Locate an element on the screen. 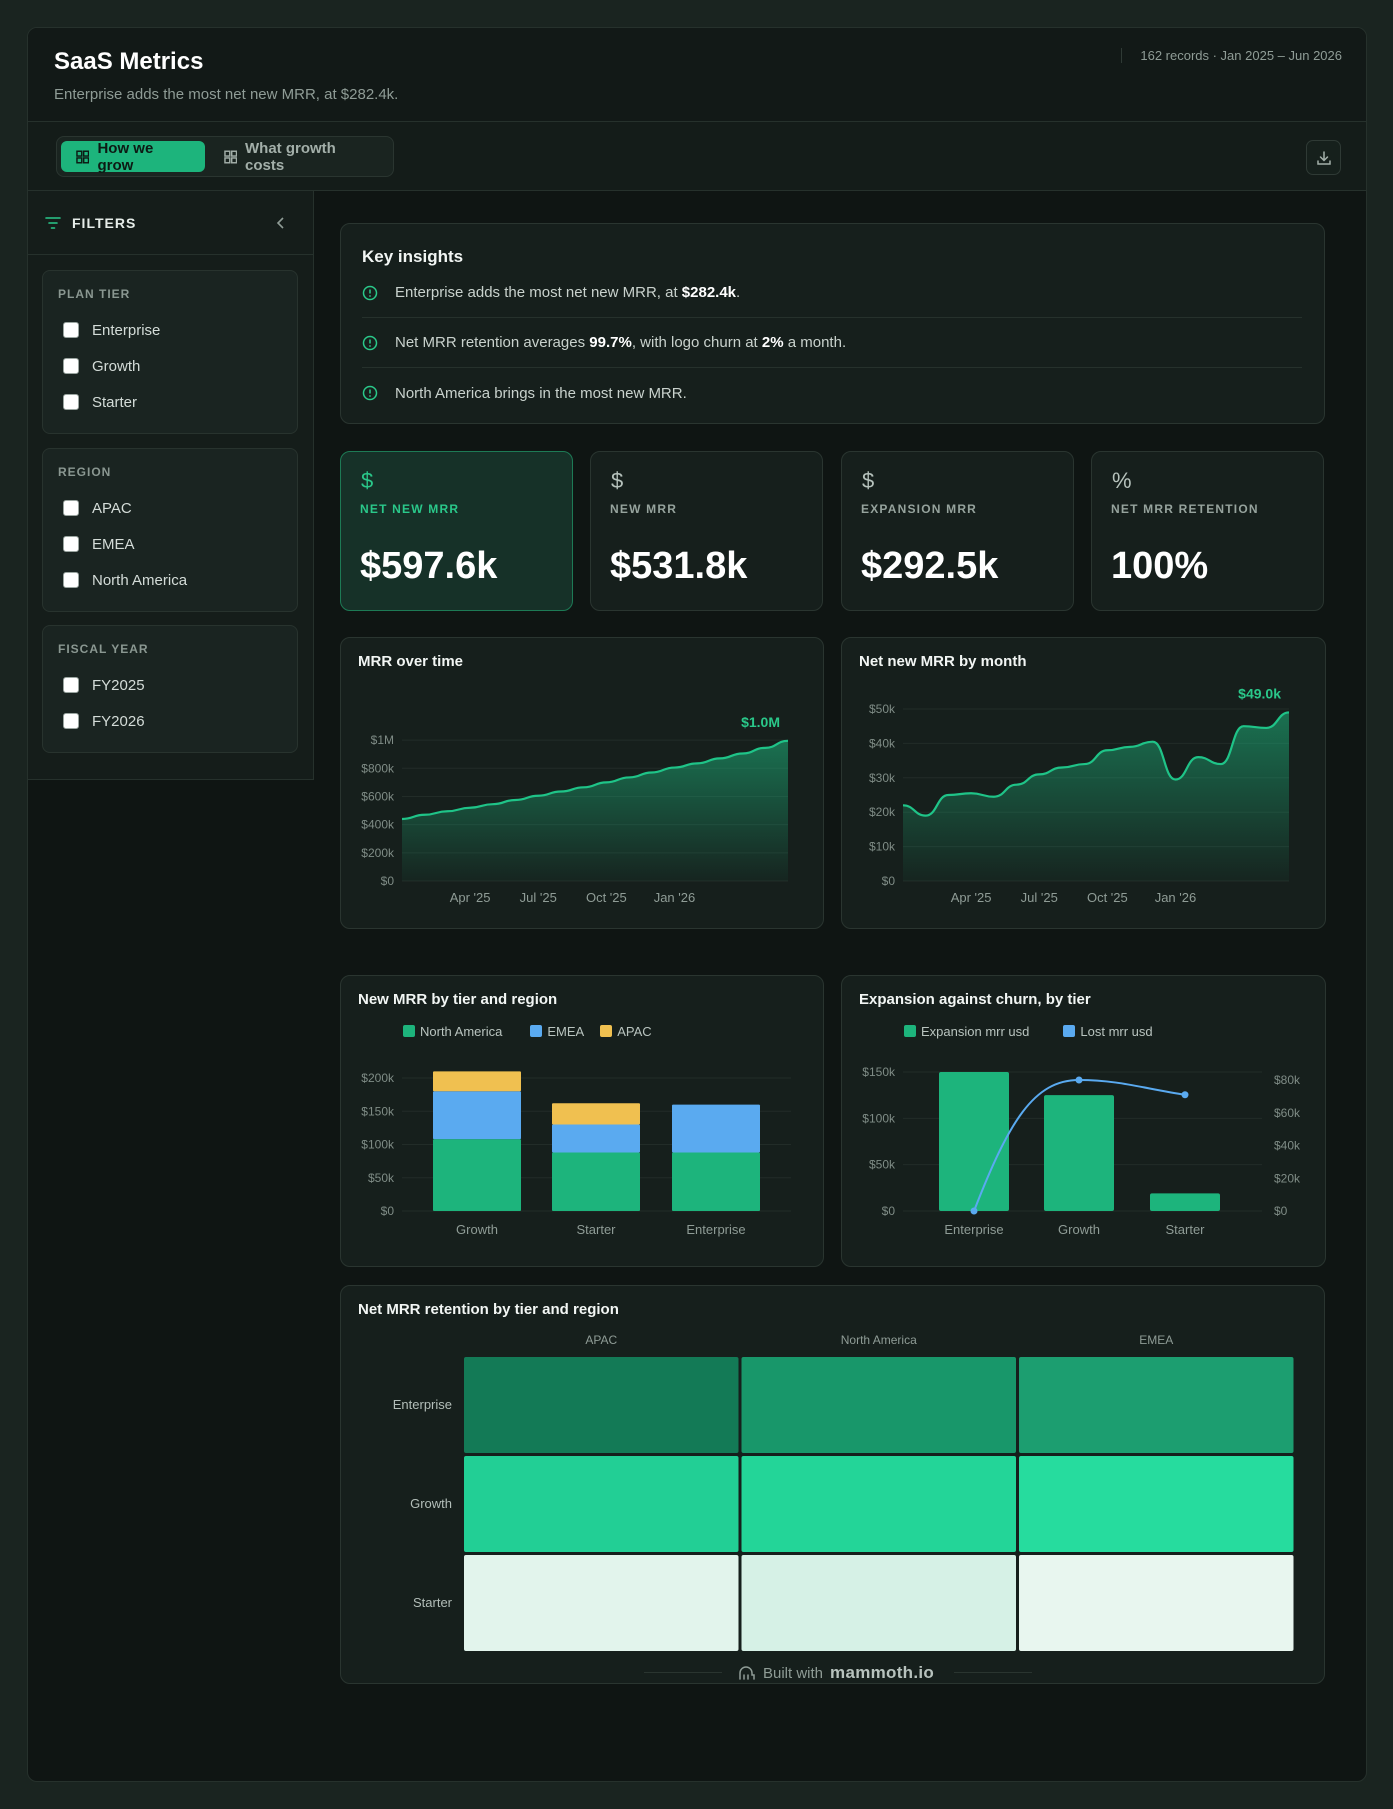 This screenshot has height=1809, width=1393. tab-how-we-grow: How we grow is located at coordinates (133, 156).